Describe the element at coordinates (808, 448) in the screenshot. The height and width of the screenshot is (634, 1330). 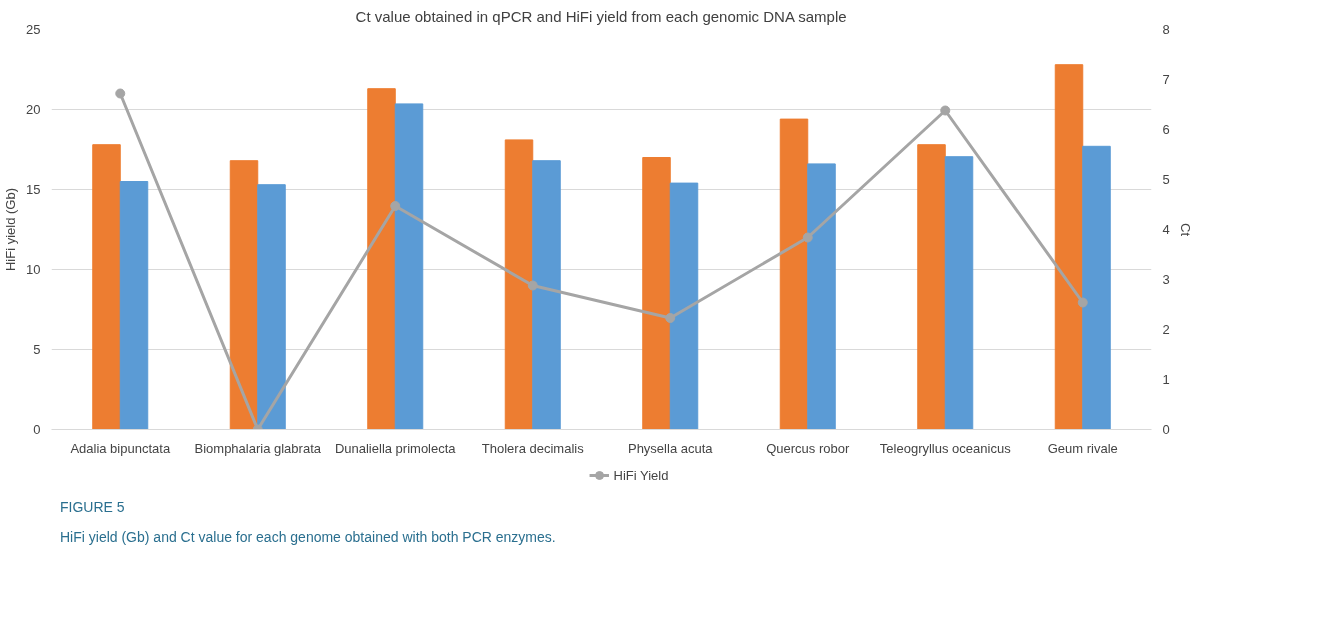
I see `x-tick-label: Quercus robor` at that location.